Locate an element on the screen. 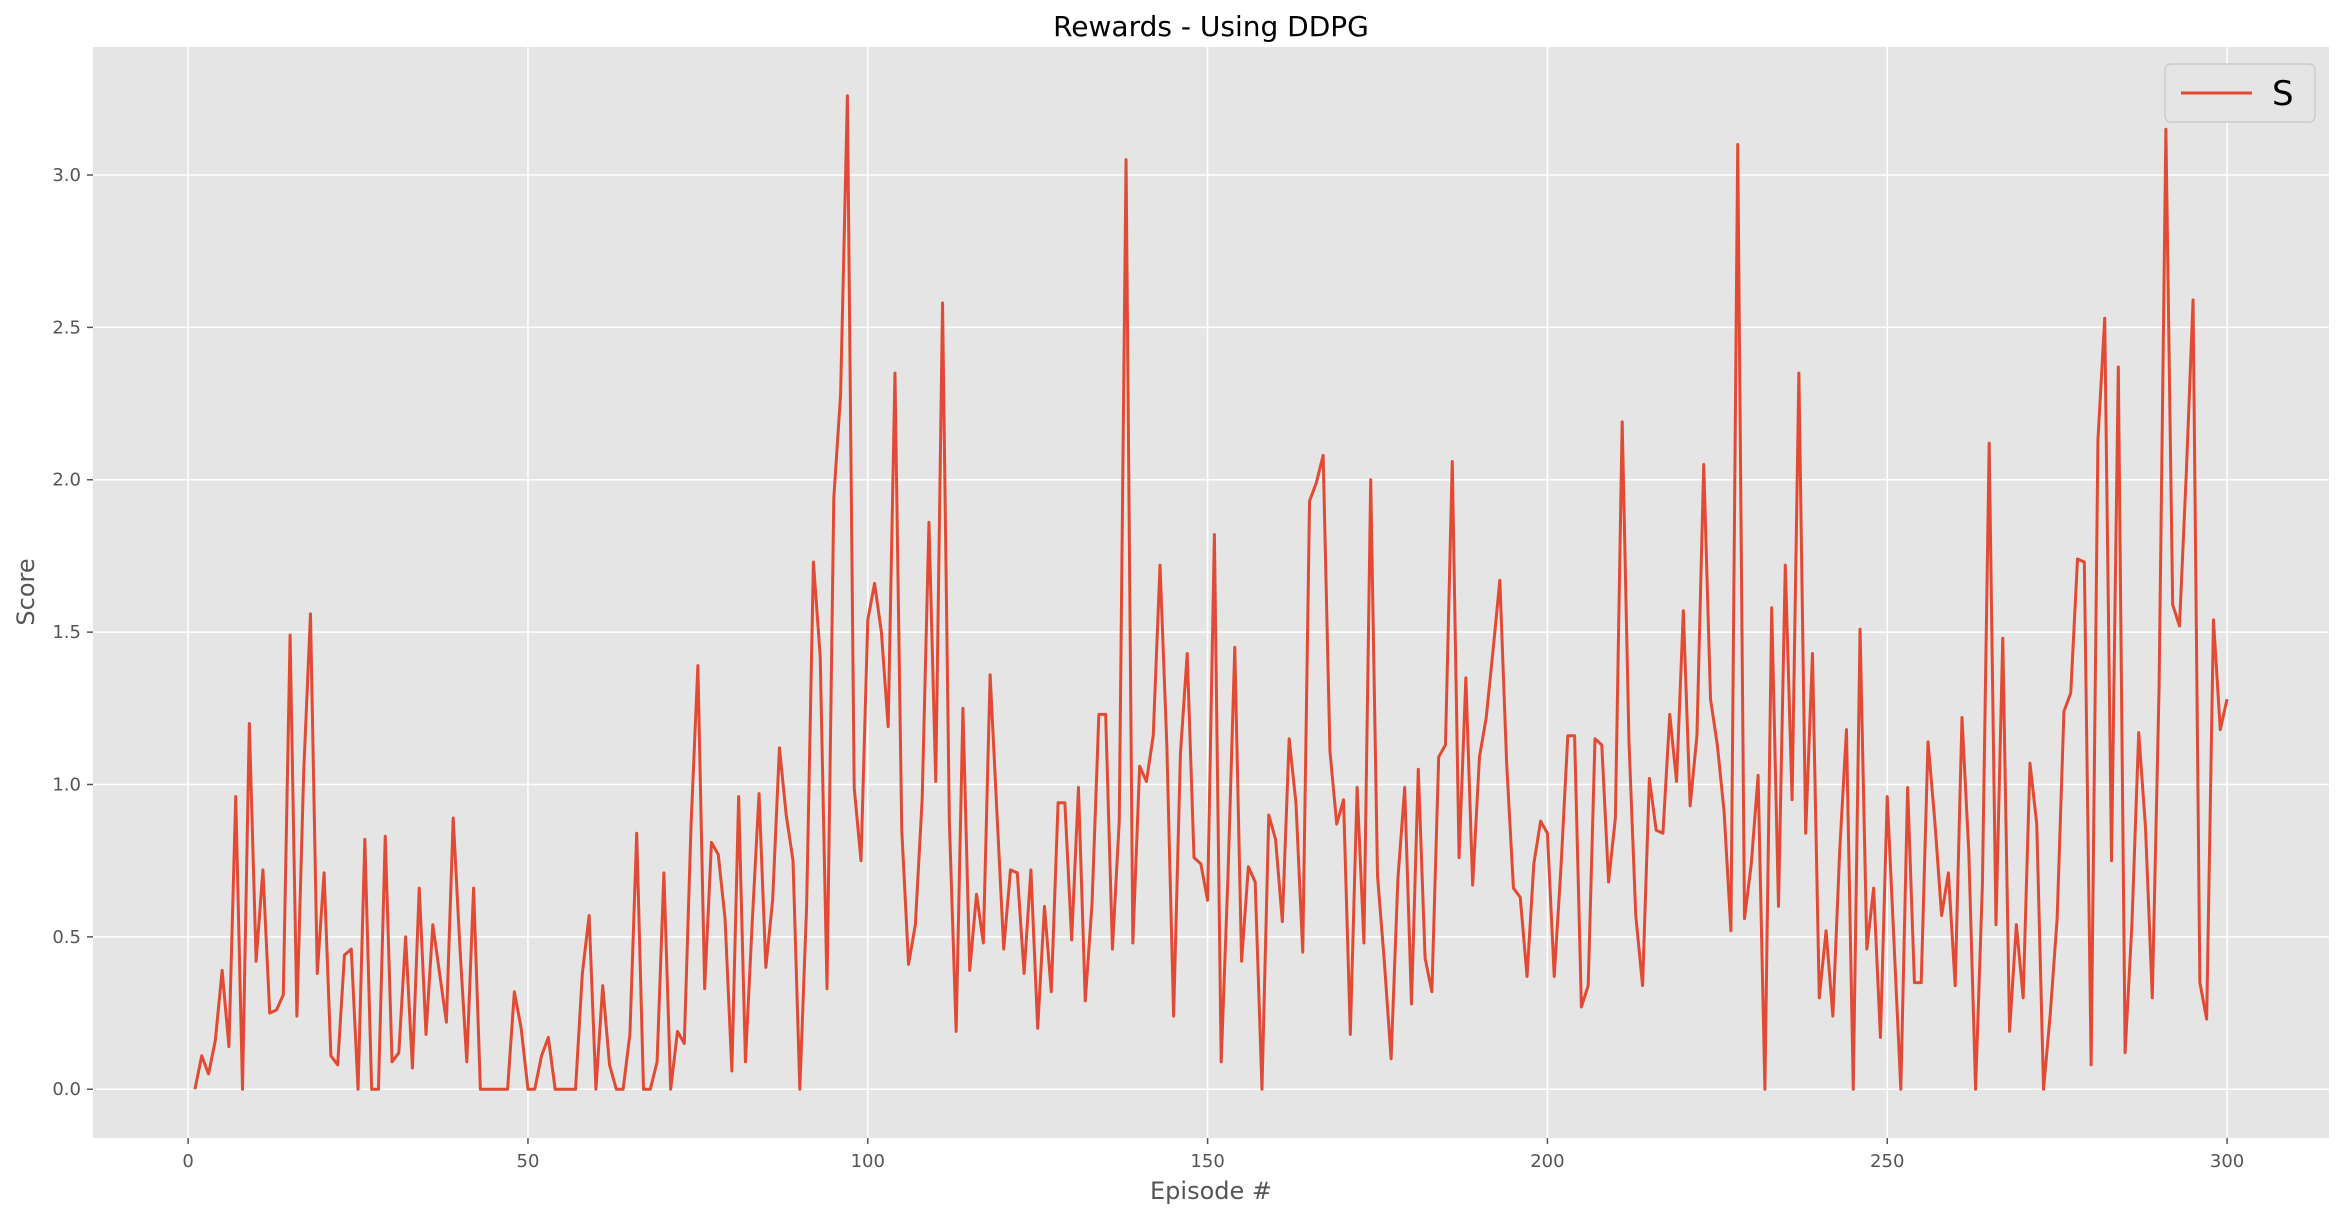  x-tick-label: 150 is located at coordinates (1207, 1161).